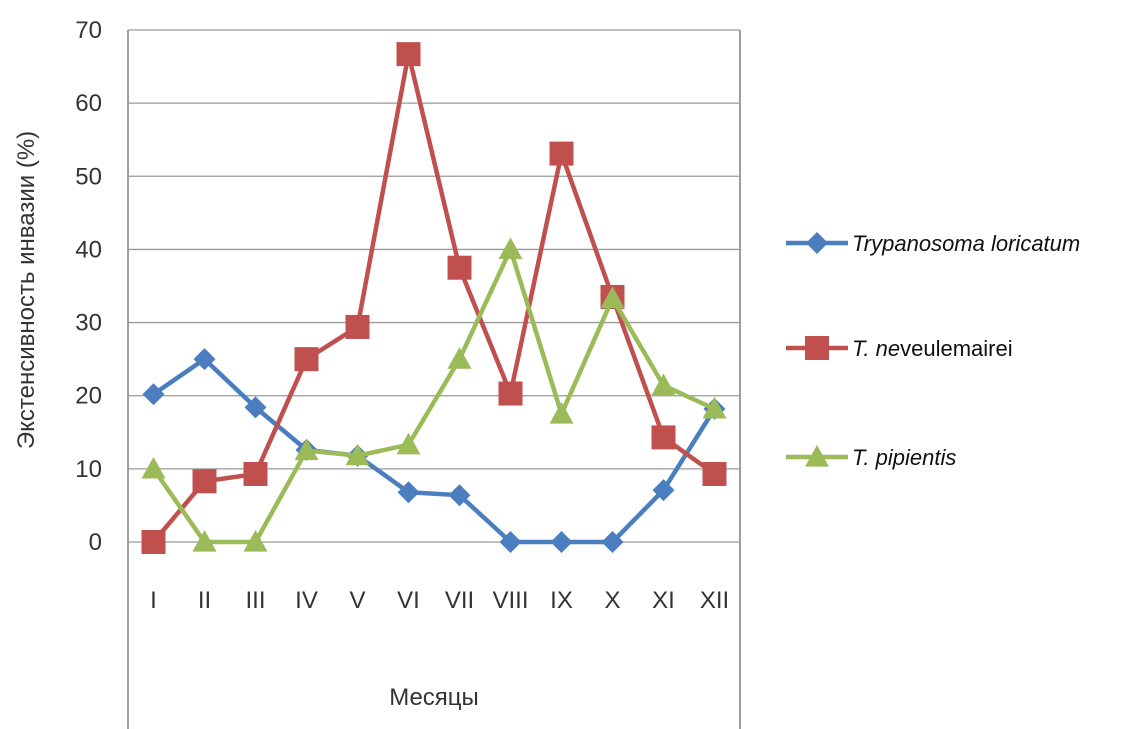 The image size is (1122, 729). Describe the element at coordinates (612, 600) in the screenshot. I see `x-tick-label: X` at that location.